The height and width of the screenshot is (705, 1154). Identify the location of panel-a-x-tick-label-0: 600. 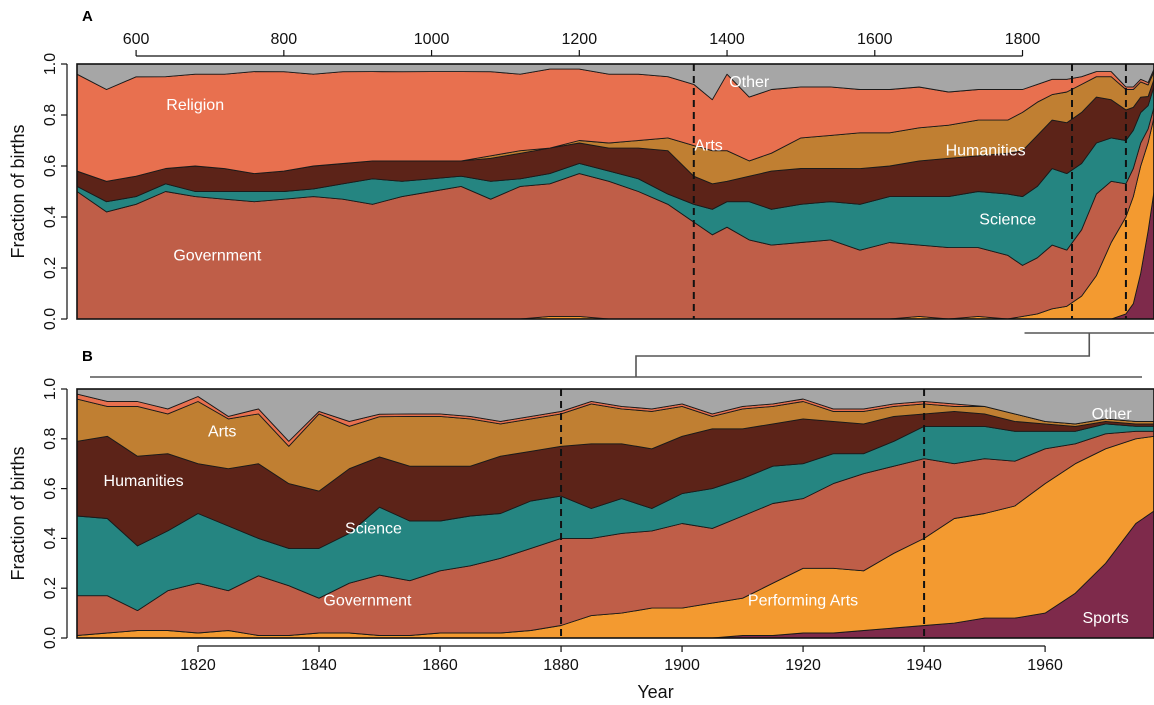
(136, 39).